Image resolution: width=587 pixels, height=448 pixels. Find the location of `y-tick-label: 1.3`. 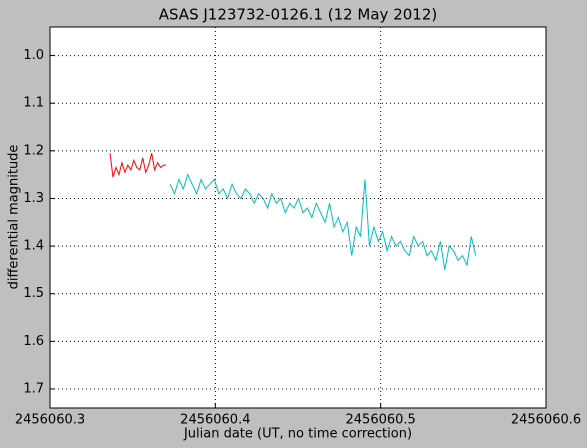

y-tick-label: 1.3 is located at coordinates (33, 198).